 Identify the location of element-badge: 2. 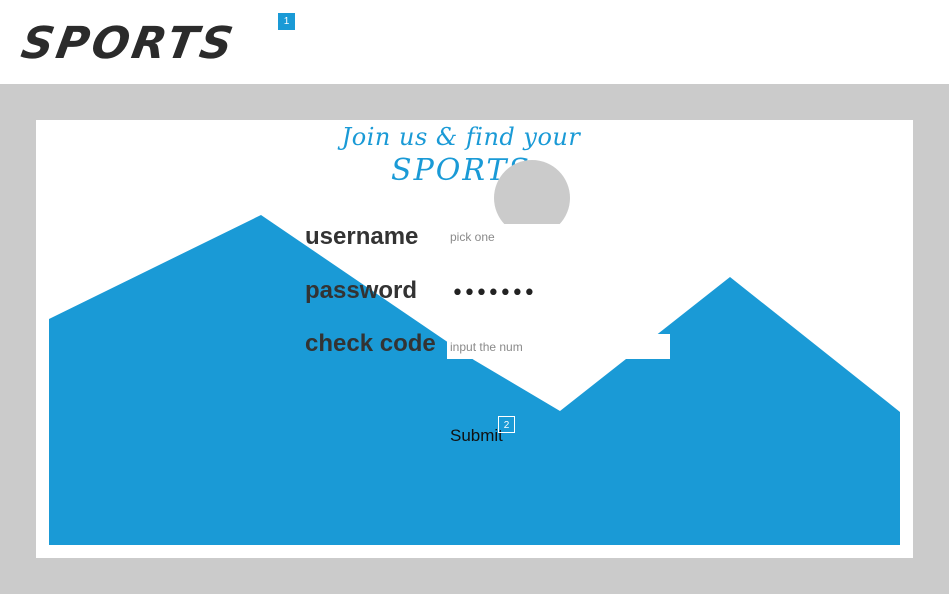
(506, 424).